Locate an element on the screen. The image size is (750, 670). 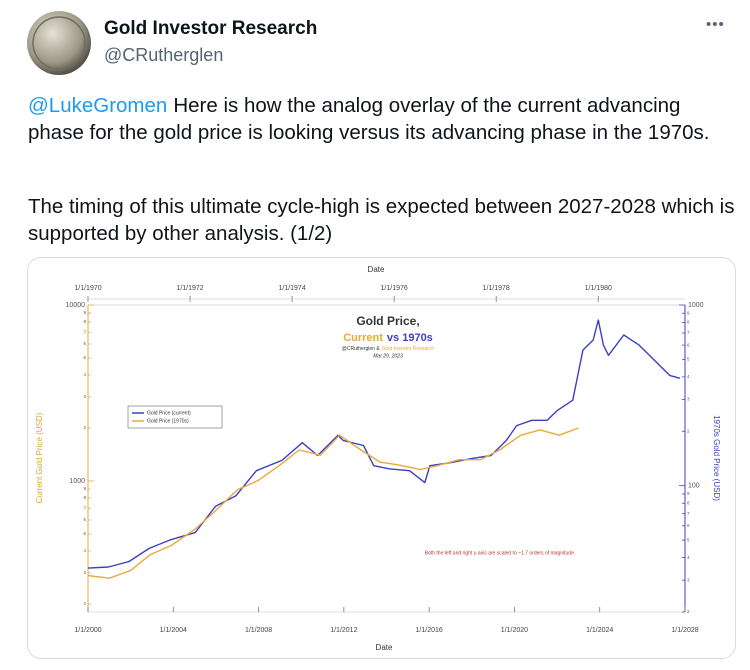
avatar-rim is located at coordinates (59, 43).